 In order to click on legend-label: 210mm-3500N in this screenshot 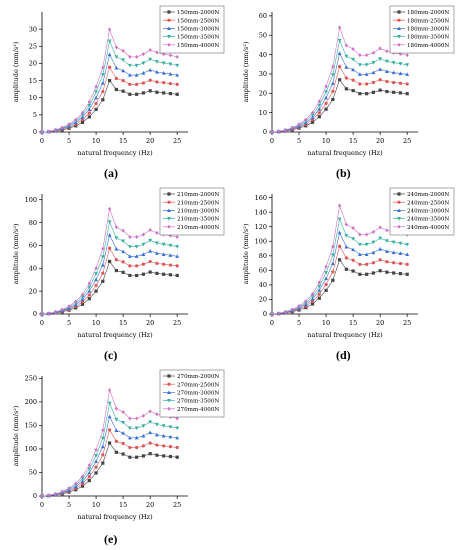, I will do `click(198, 220)`.